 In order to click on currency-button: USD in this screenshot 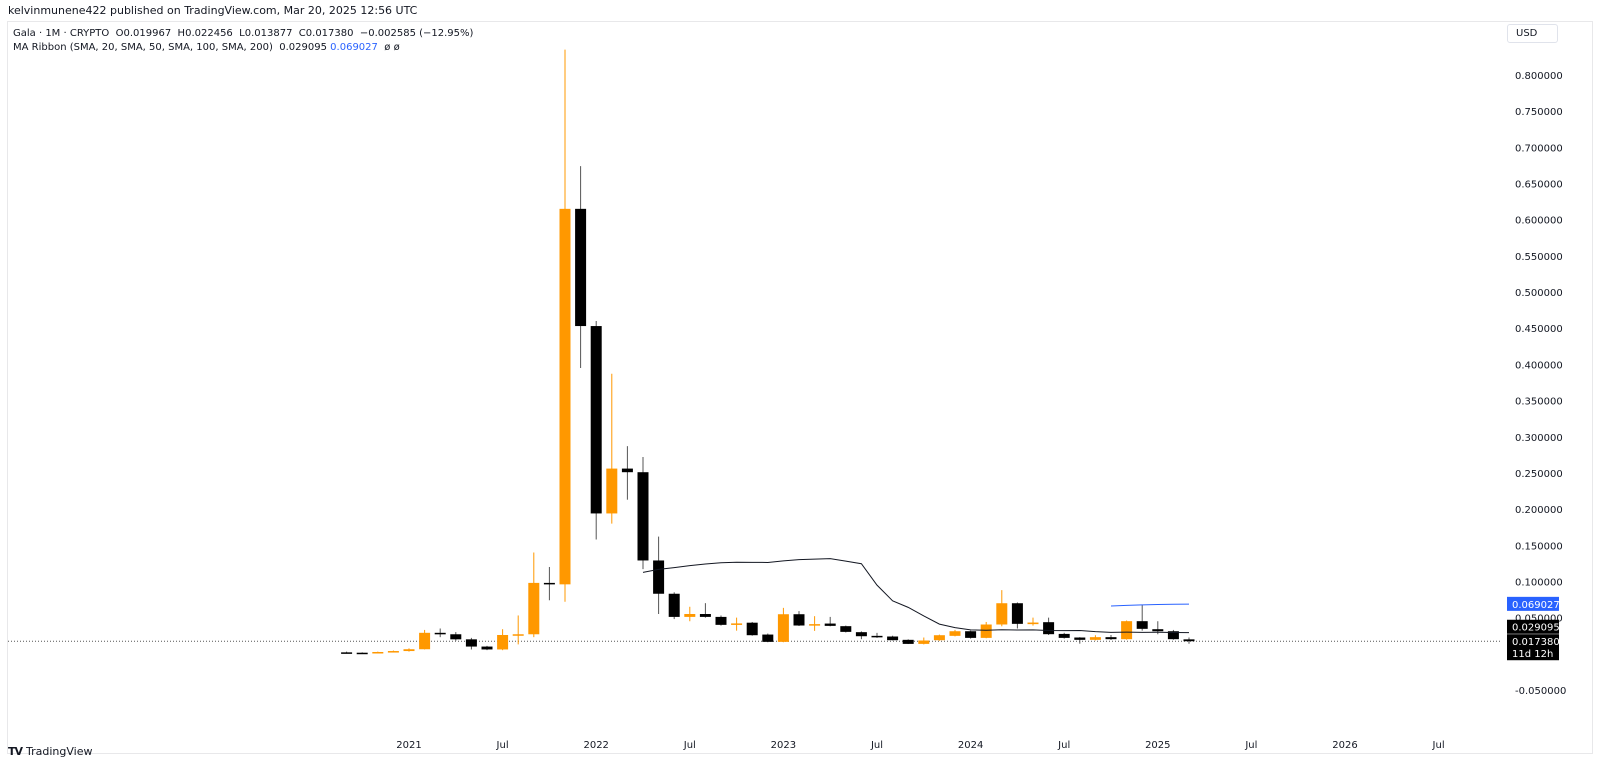, I will do `click(1532, 33)`.